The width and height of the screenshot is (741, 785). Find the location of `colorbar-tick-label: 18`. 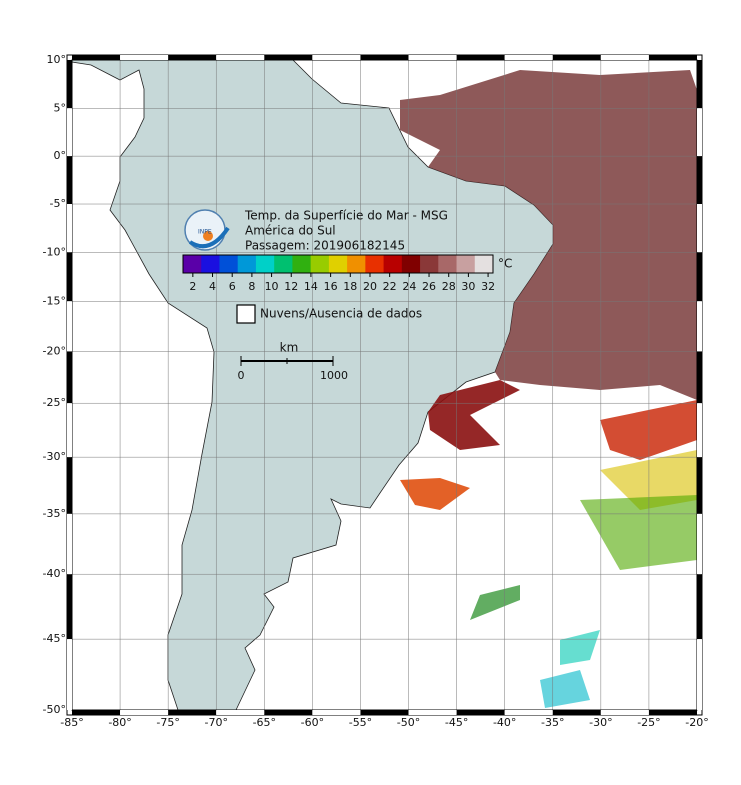

colorbar-tick-label: 18 is located at coordinates (350, 286).